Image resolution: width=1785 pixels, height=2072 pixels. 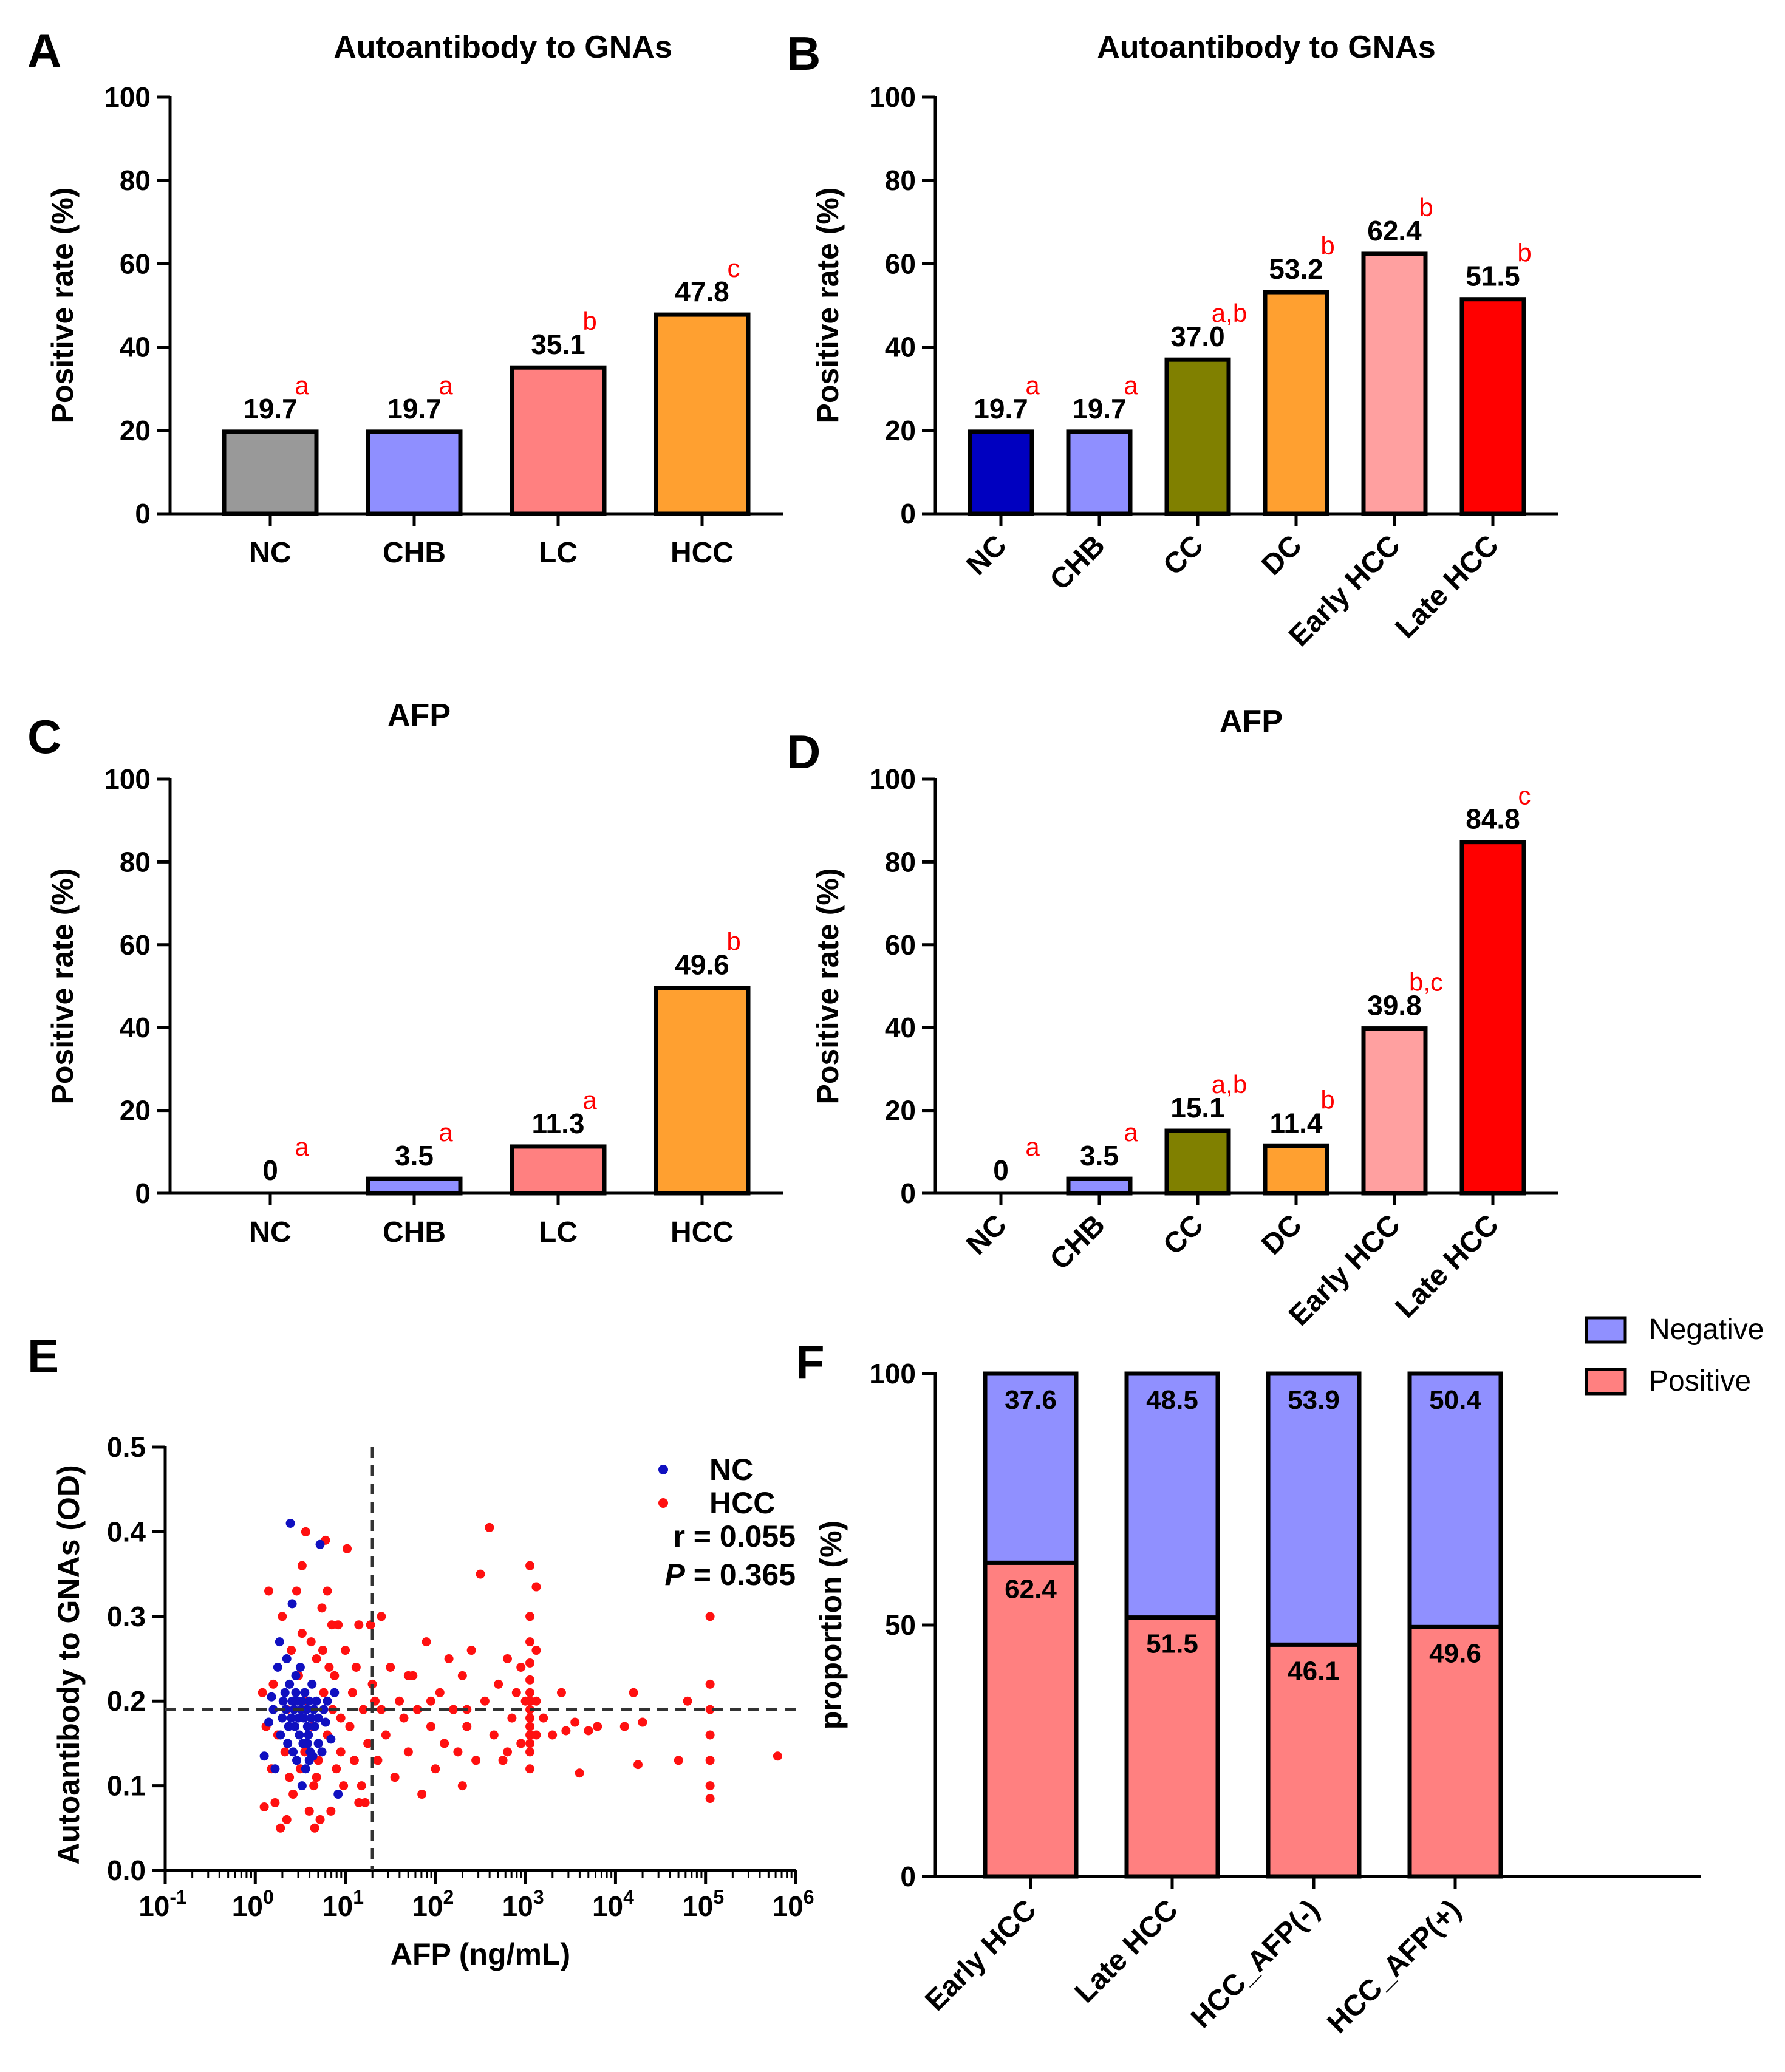 What do you see at coordinates (793, 1904) in the screenshot?
I see `x-tick-label: 10⁶` at bounding box center [793, 1904].